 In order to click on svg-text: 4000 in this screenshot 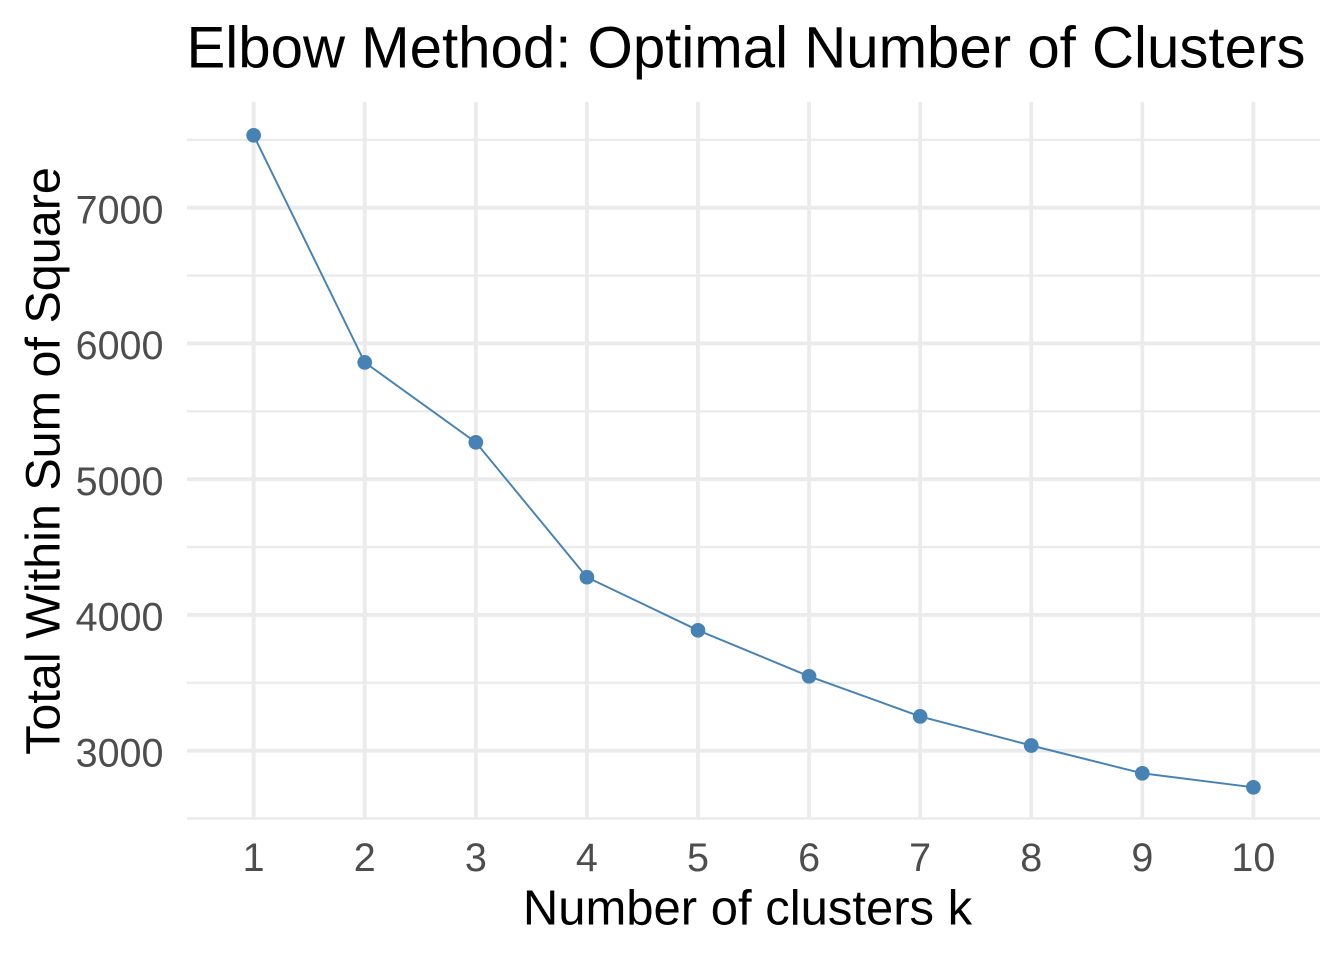, I will do `click(120, 618)`.